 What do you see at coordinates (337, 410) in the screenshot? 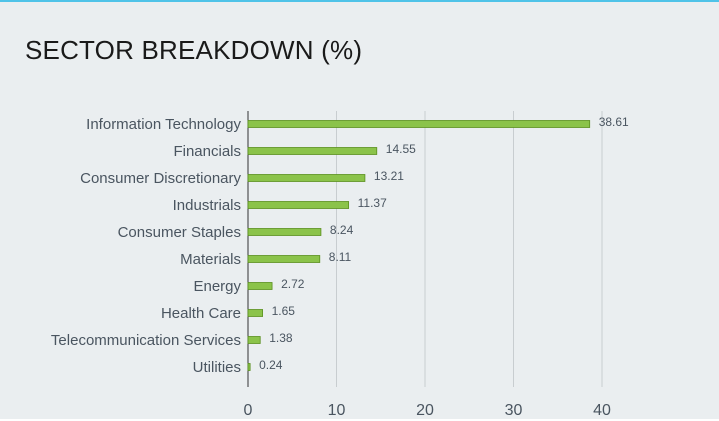
I see `x-tick-label: 10` at bounding box center [337, 410].